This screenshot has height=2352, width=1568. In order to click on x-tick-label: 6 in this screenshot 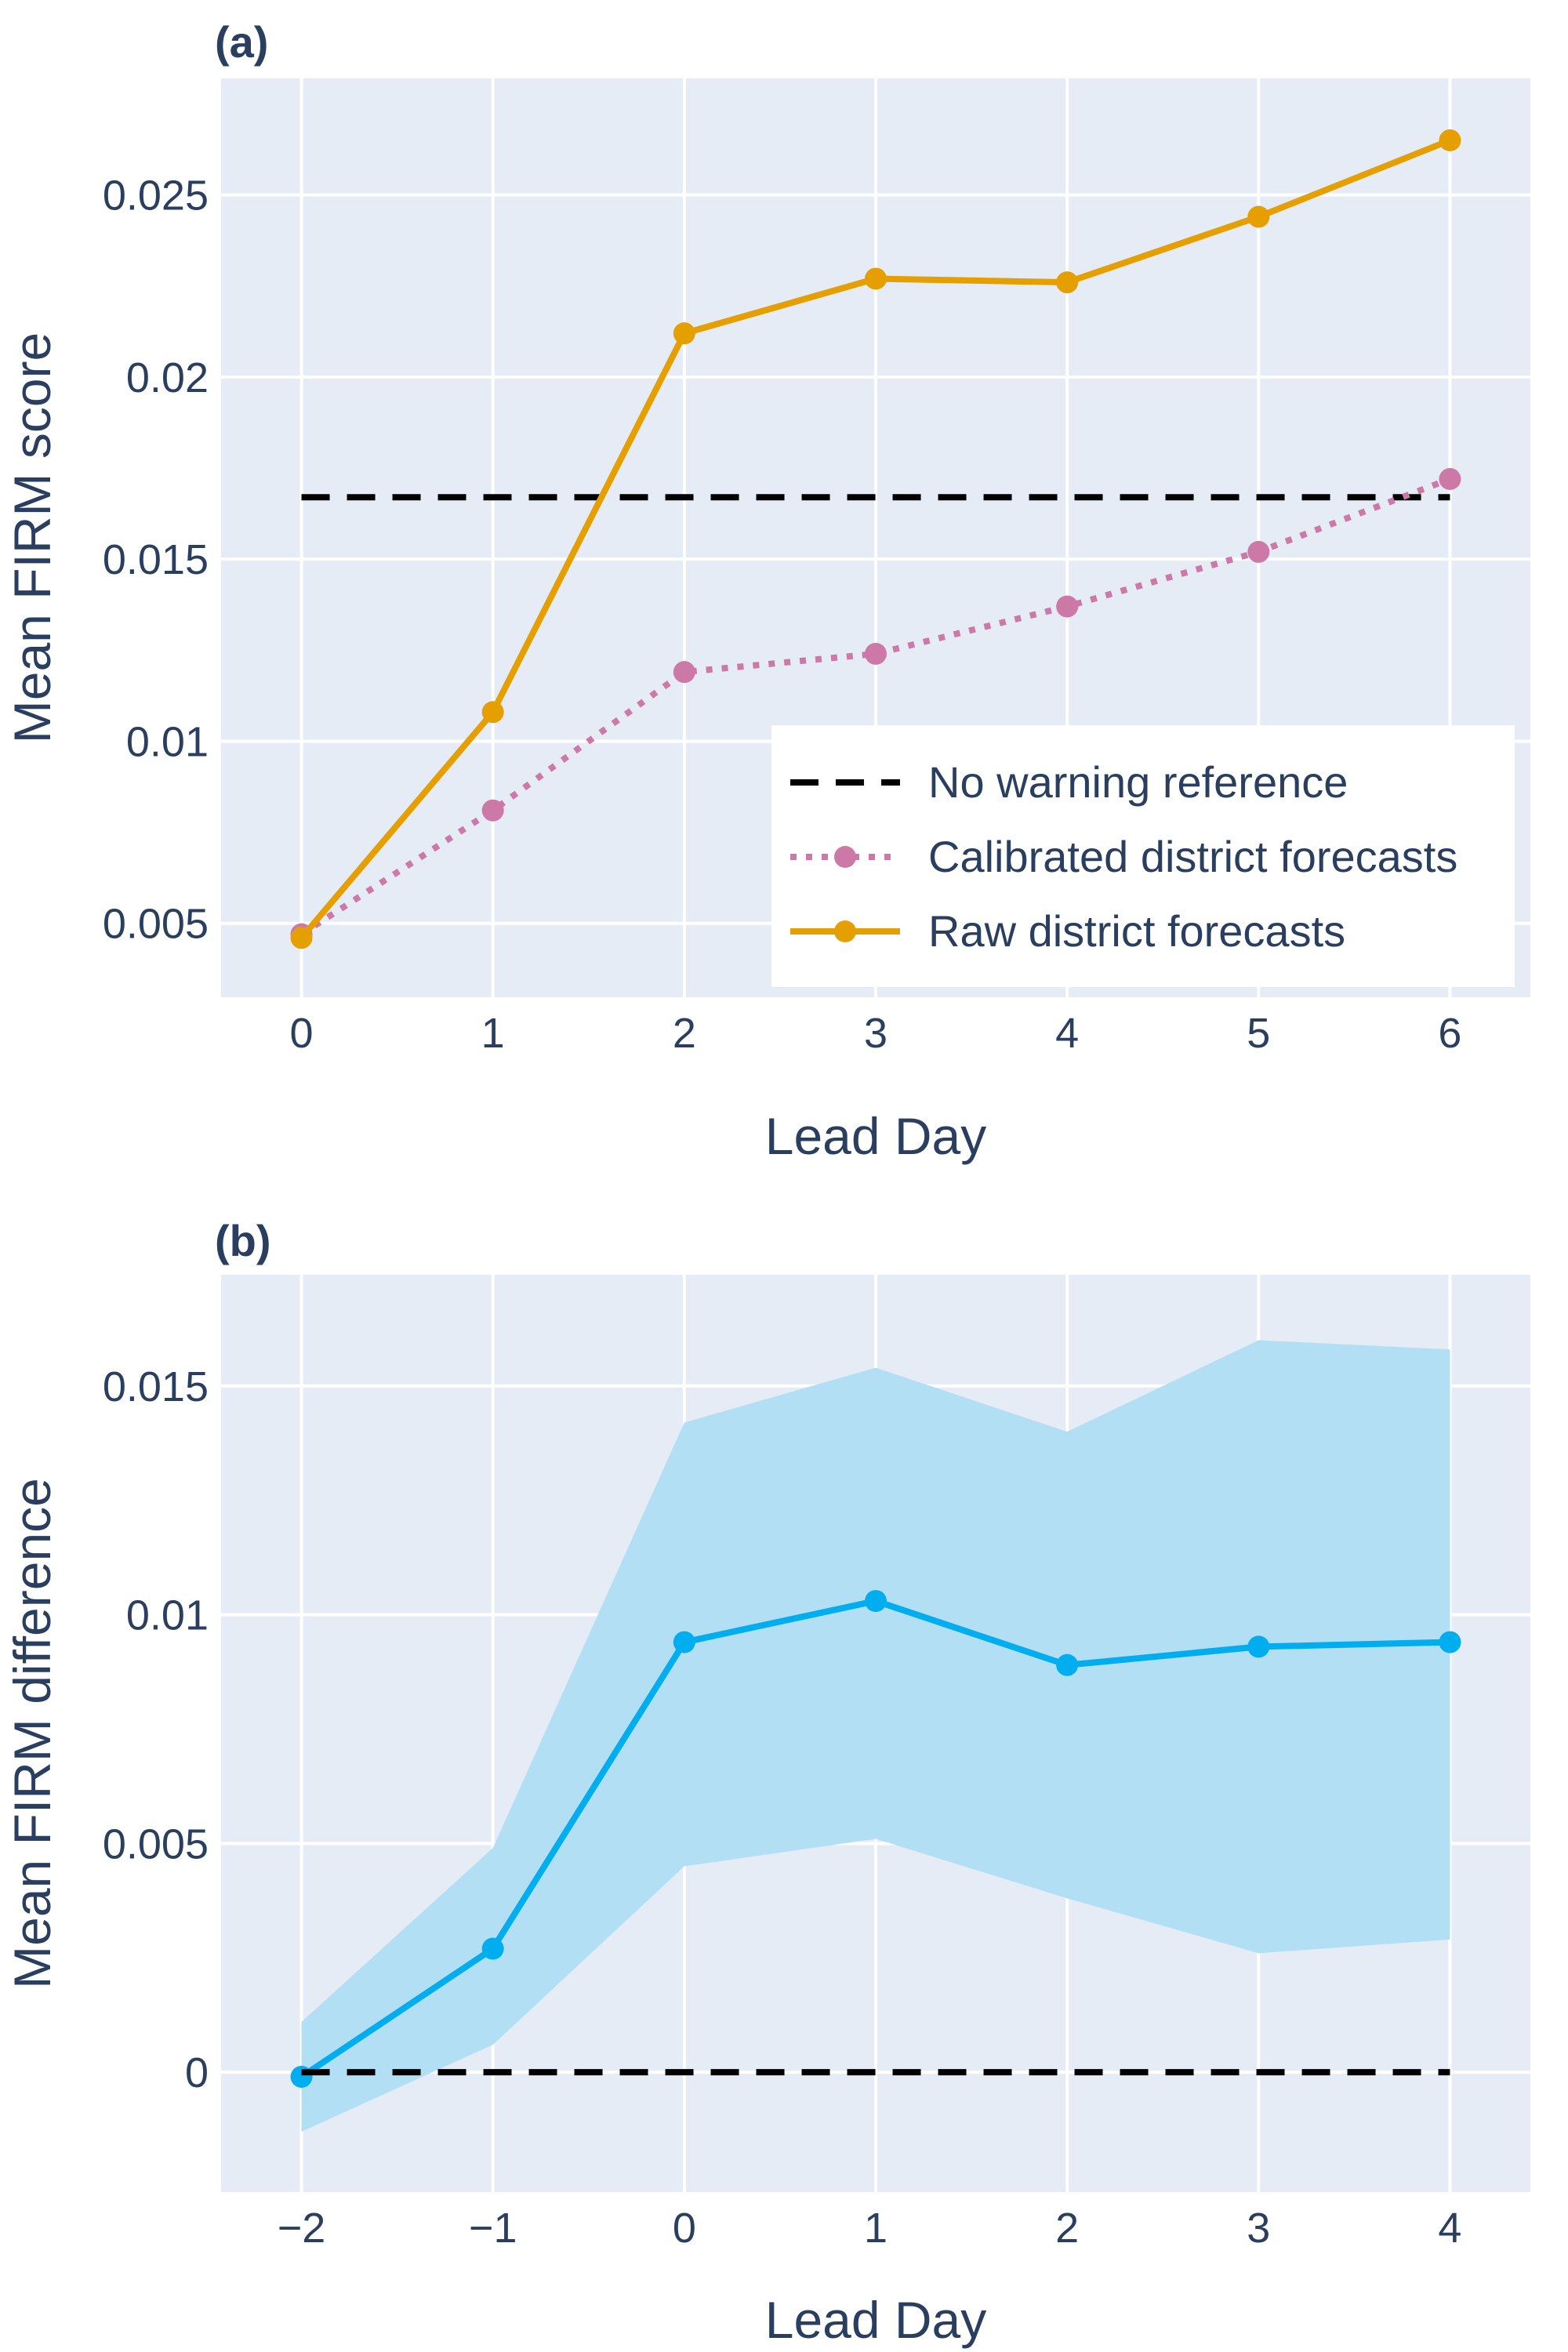, I will do `click(1449, 1033)`.